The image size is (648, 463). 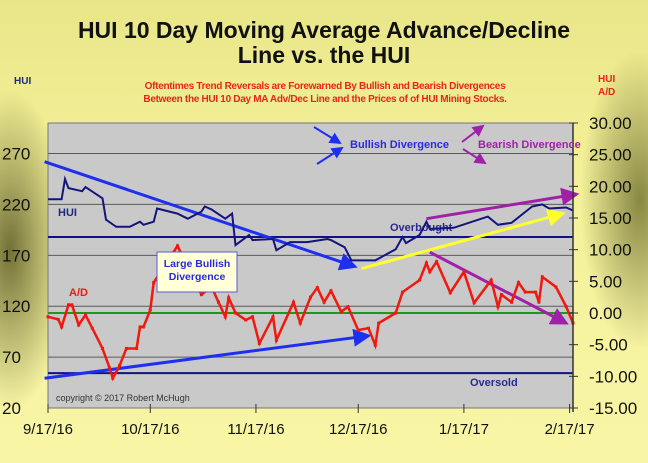 I want to click on large-bullish-line2: Divergence, so click(x=197, y=277).